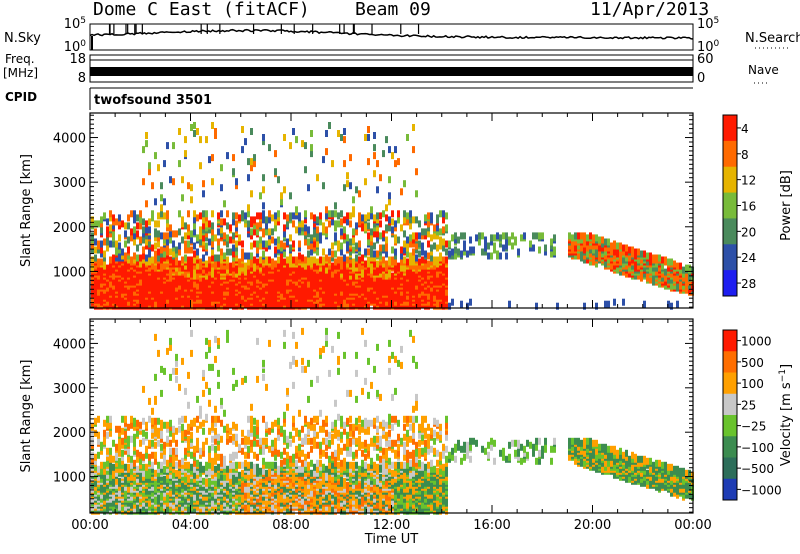  Describe the element at coordinates (708, 47) in the screenshot. I see `nsearch-tick-bottom: 100` at that location.